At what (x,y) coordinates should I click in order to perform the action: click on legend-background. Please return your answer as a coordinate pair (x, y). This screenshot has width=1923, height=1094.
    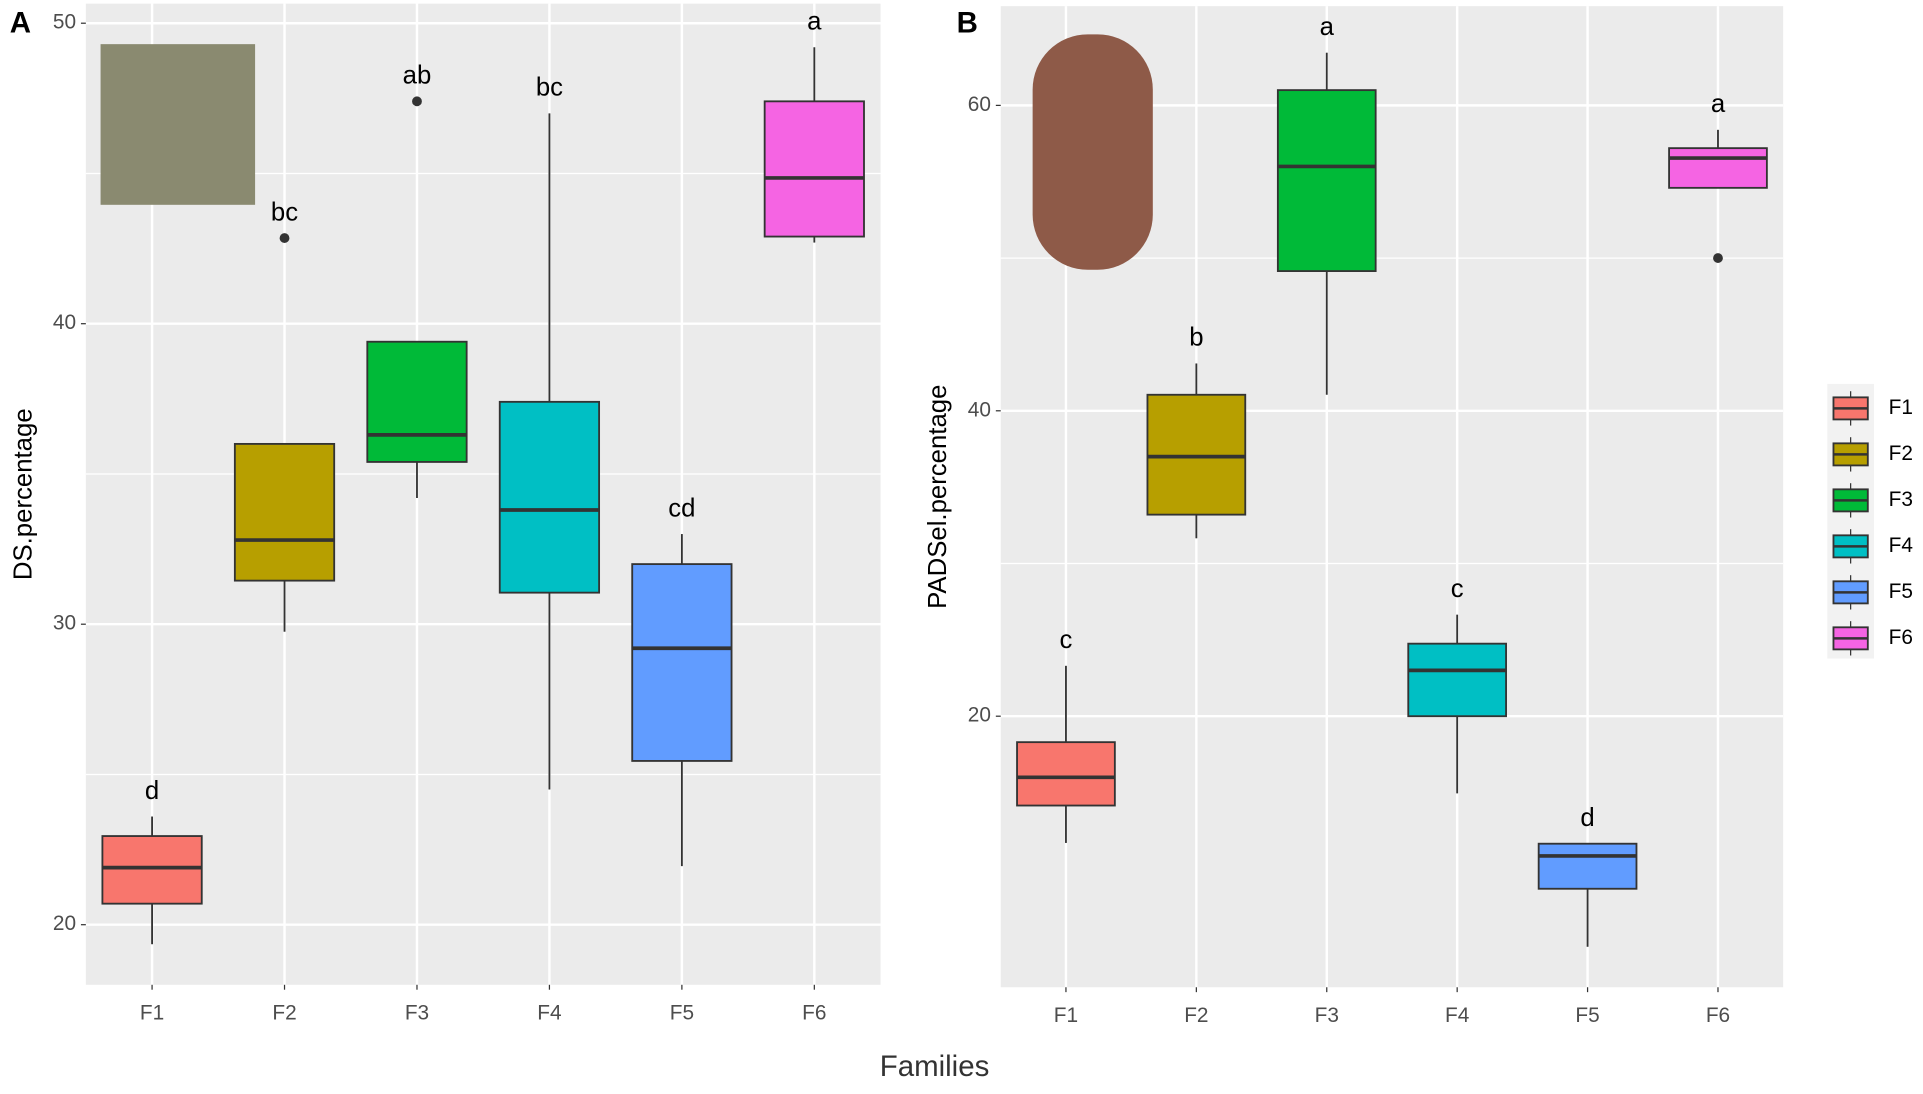
    Looking at the image, I should click on (1850, 521).